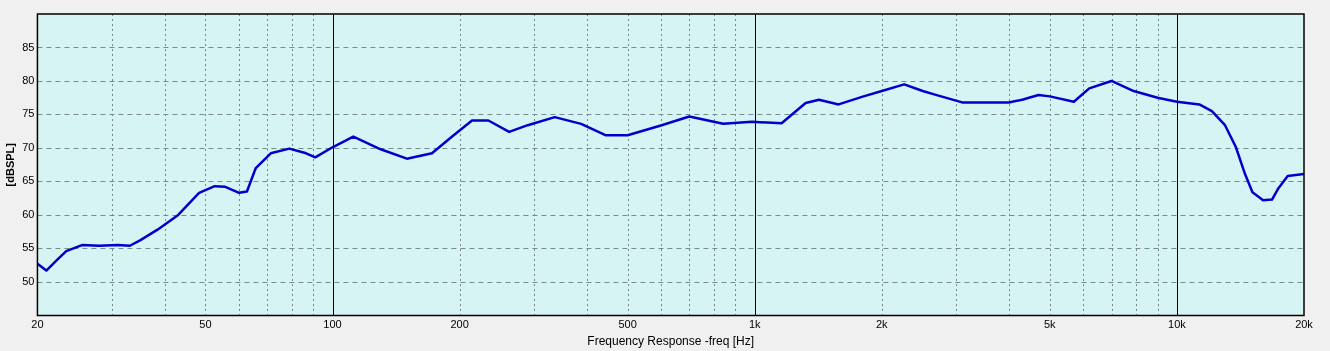 This screenshot has height=351, width=1330. Describe the element at coordinates (28, 180) in the screenshot. I see `y-tick-label: 65` at that location.